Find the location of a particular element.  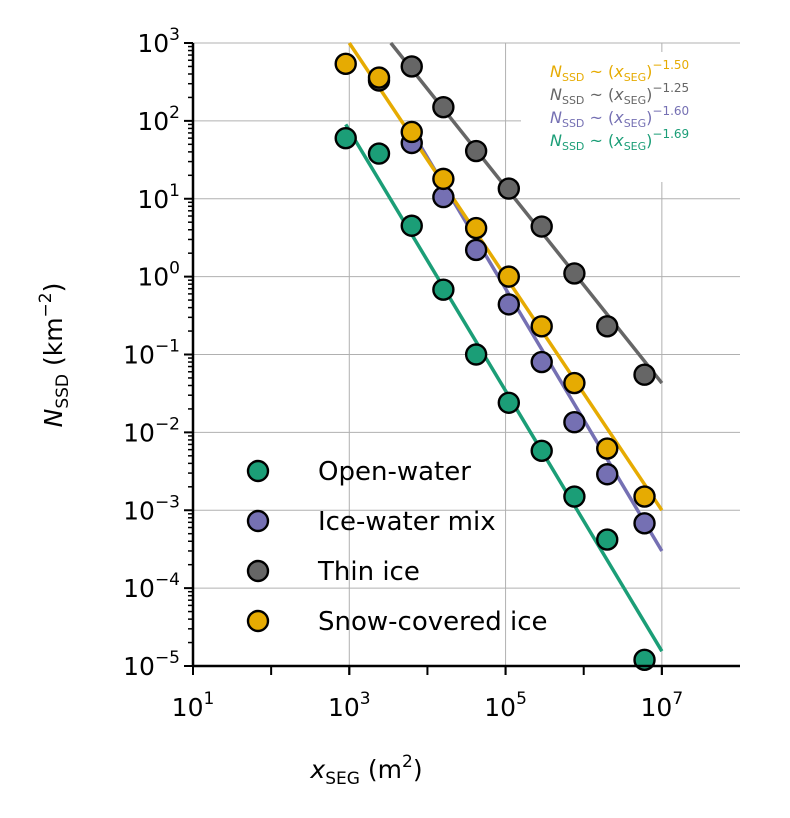

x-axis-title: xSEG (m2) is located at coordinates (365, 770).